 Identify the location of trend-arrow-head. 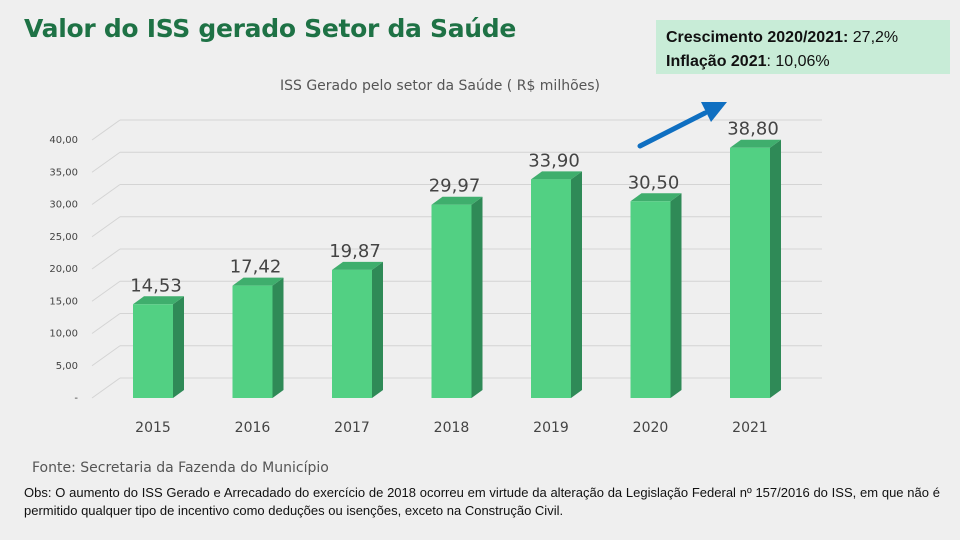
(714, 112).